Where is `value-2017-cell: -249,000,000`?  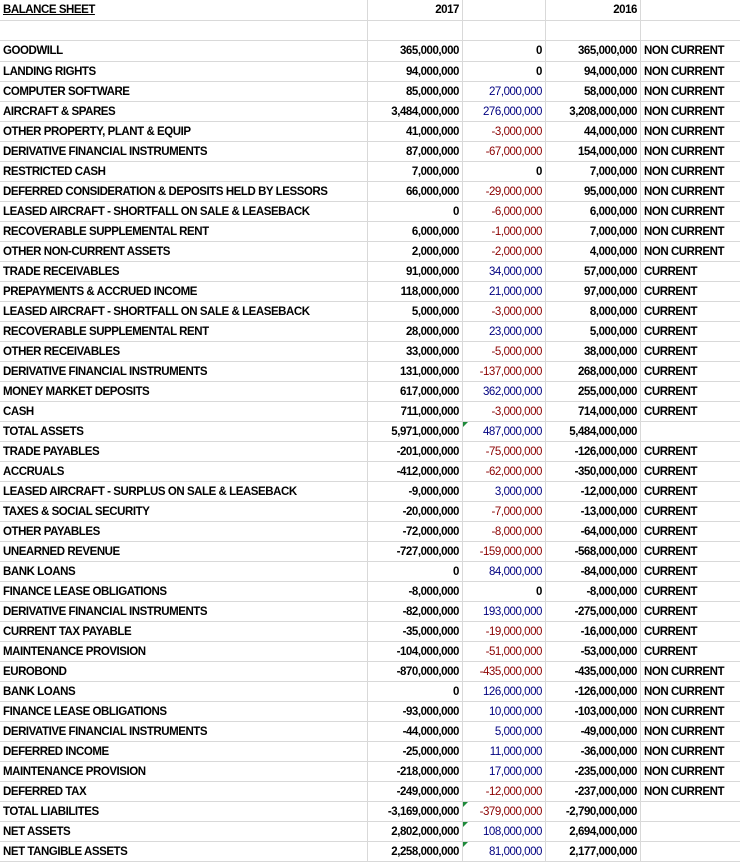 value-2017-cell: -249,000,000 is located at coordinates (415, 791).